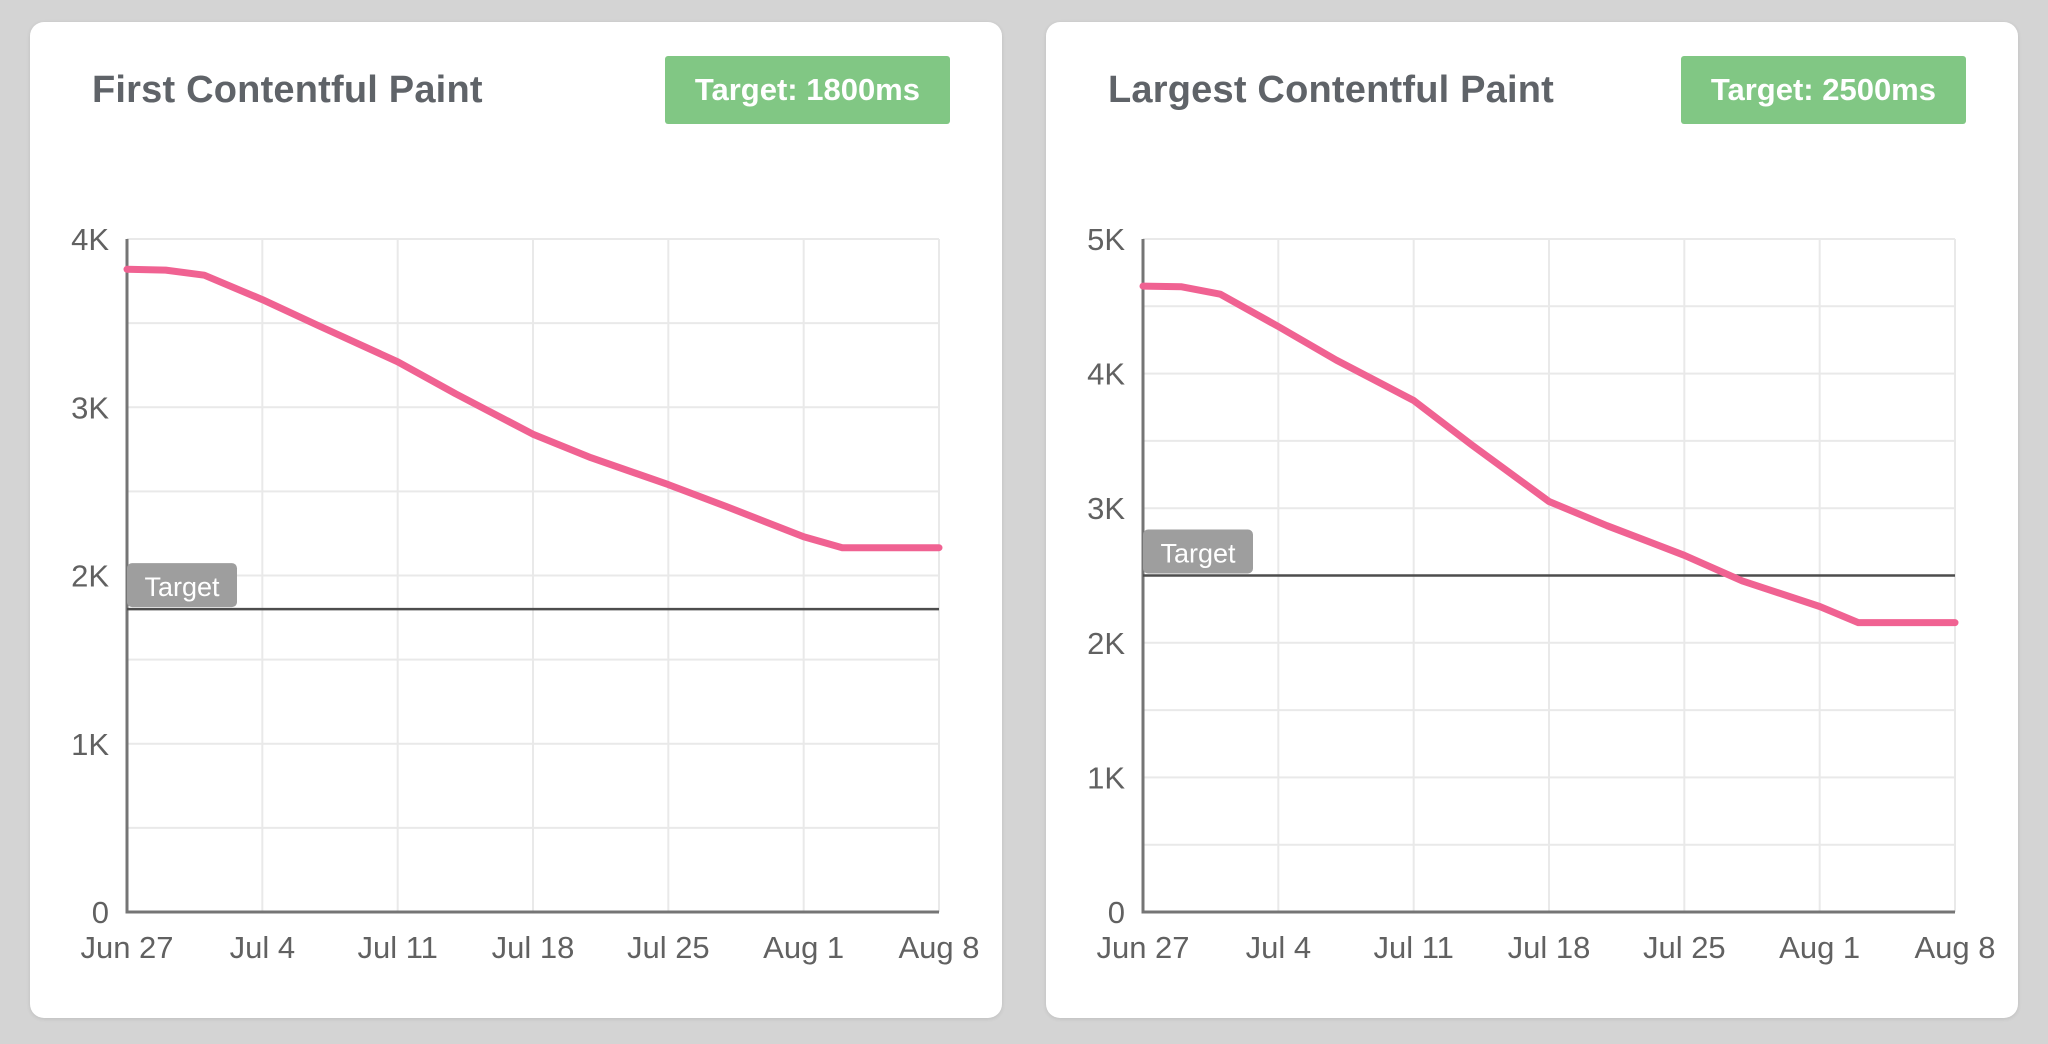 The width and height of the screenshot is (2048, 1044). I want to click on lcp-card-header: Largest Contentful Paint Target: 2500ms, so click(1532, 73).